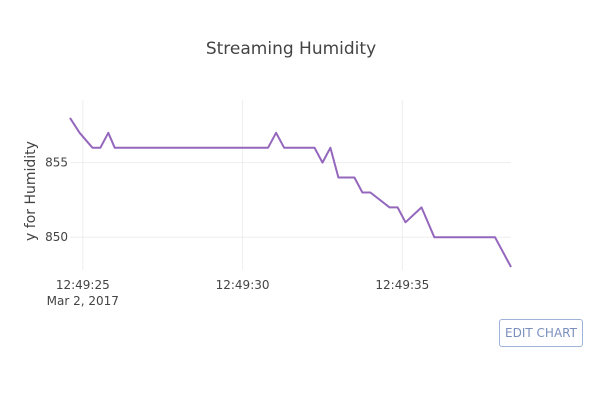 This screenshot has height=400, width=600. Describe the element at coordinates (56, 200) in the screenshot. I see `y-axis-ticks: 850 855` at that location.